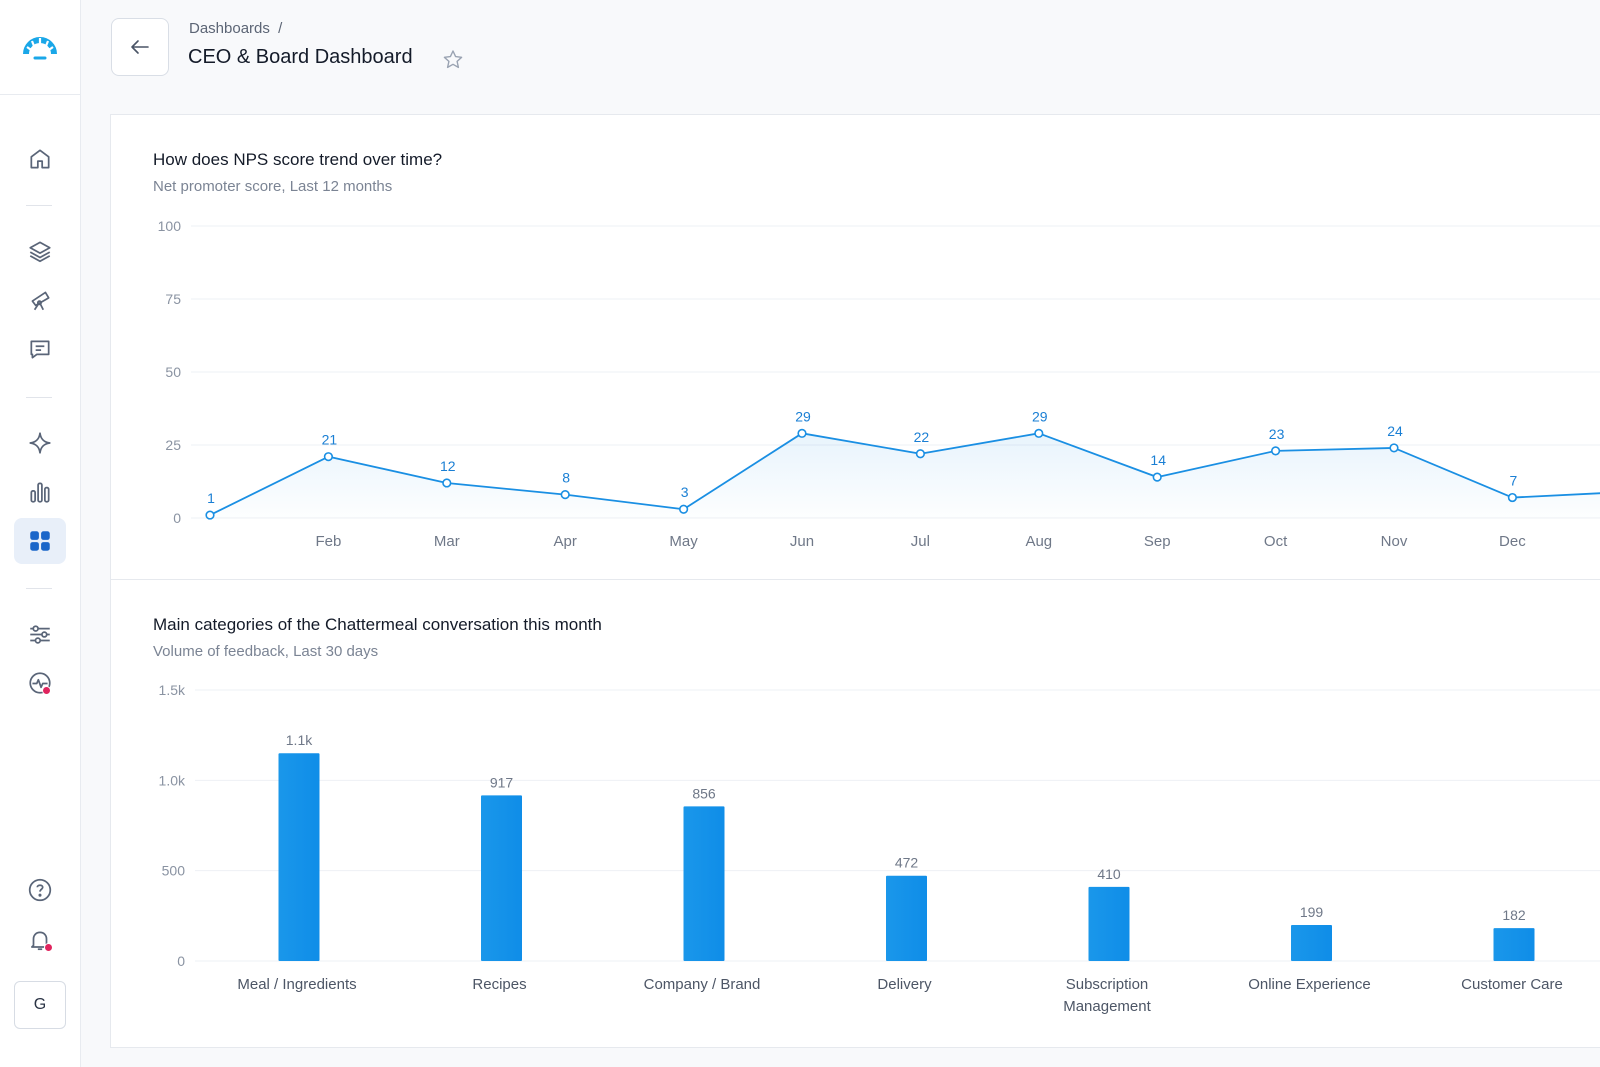 The width and height of the screenshot is (1600, 1067). I want to click on sidebar-item-messages, so click(40, 349).